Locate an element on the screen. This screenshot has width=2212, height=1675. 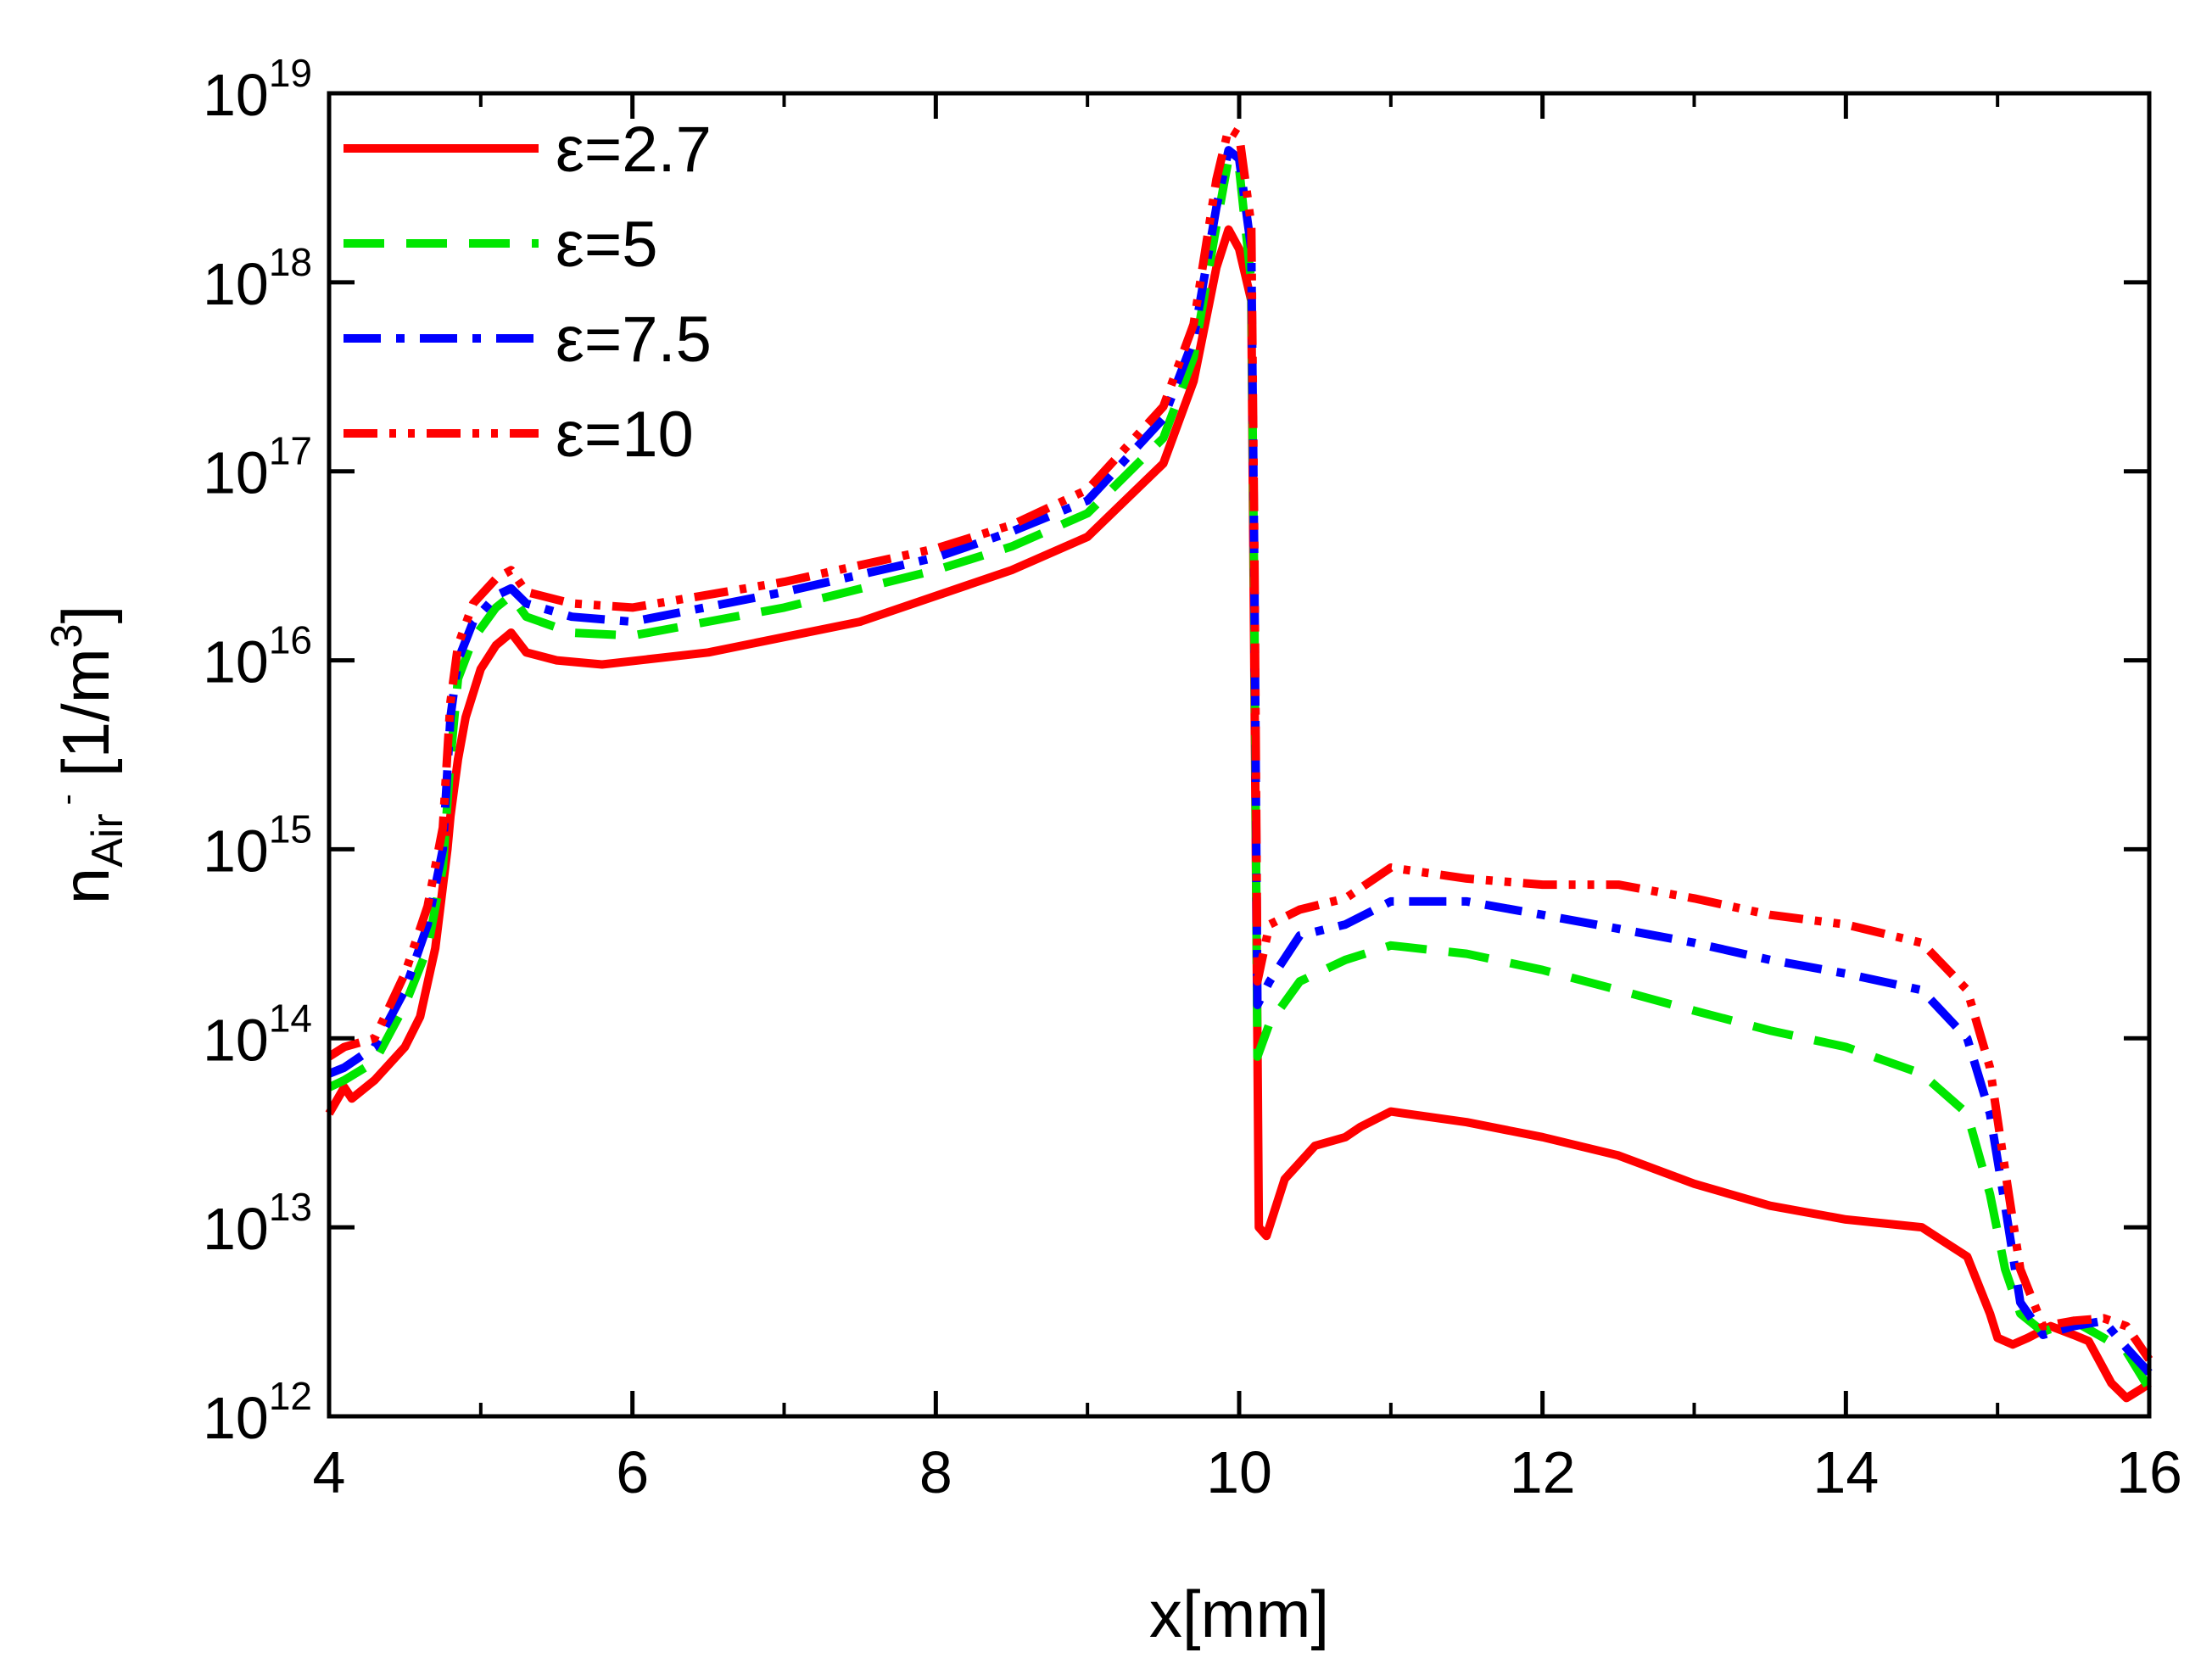
legend-label-0: ε=2.7 is located at coordinates (634, 150).